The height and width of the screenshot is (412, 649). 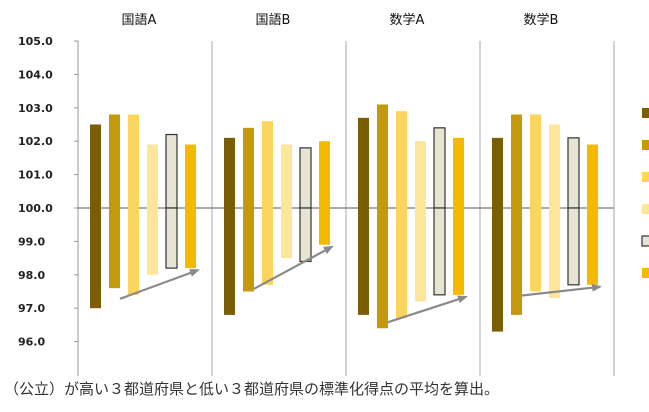 I want to click on panel-title: 数学A, so click(x=407, y=20).